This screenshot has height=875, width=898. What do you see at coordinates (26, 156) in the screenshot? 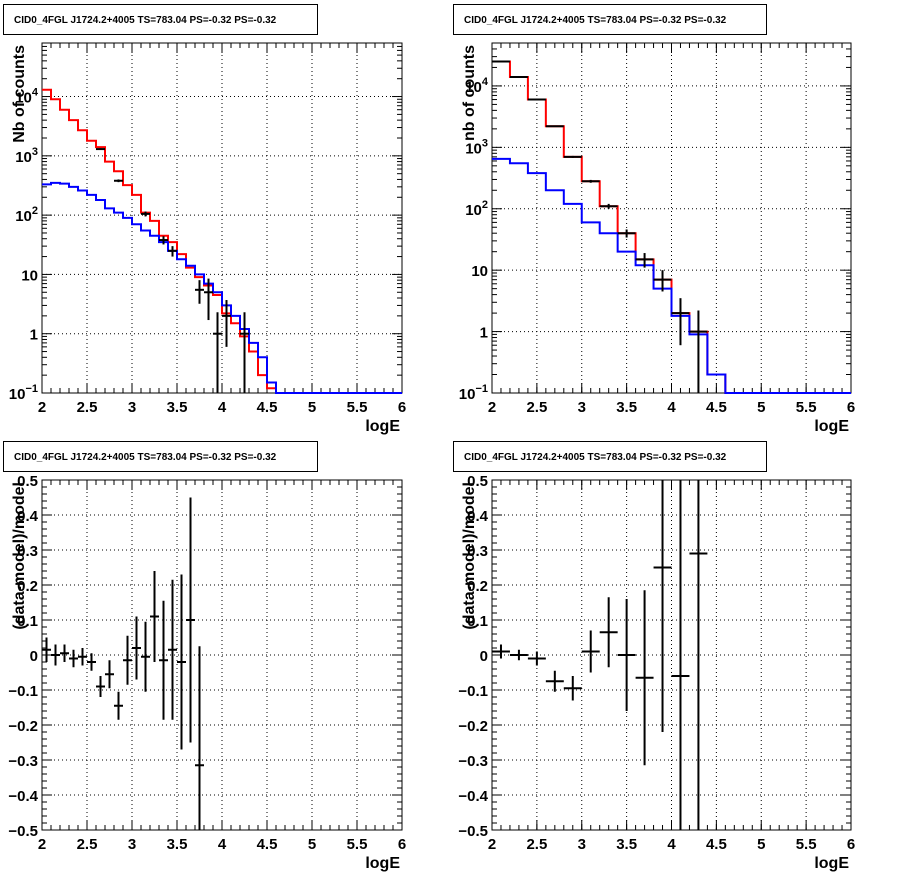
I see `y-tick-label: 10³` at bounding box center [26, 156].